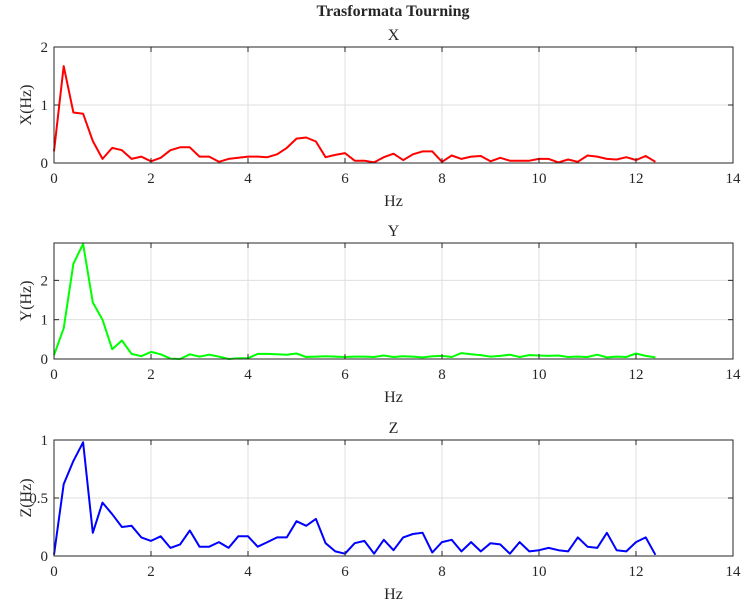 The image size is (745, 604). I want to click on x-axis-label-y: Hz, so click(393, 397).